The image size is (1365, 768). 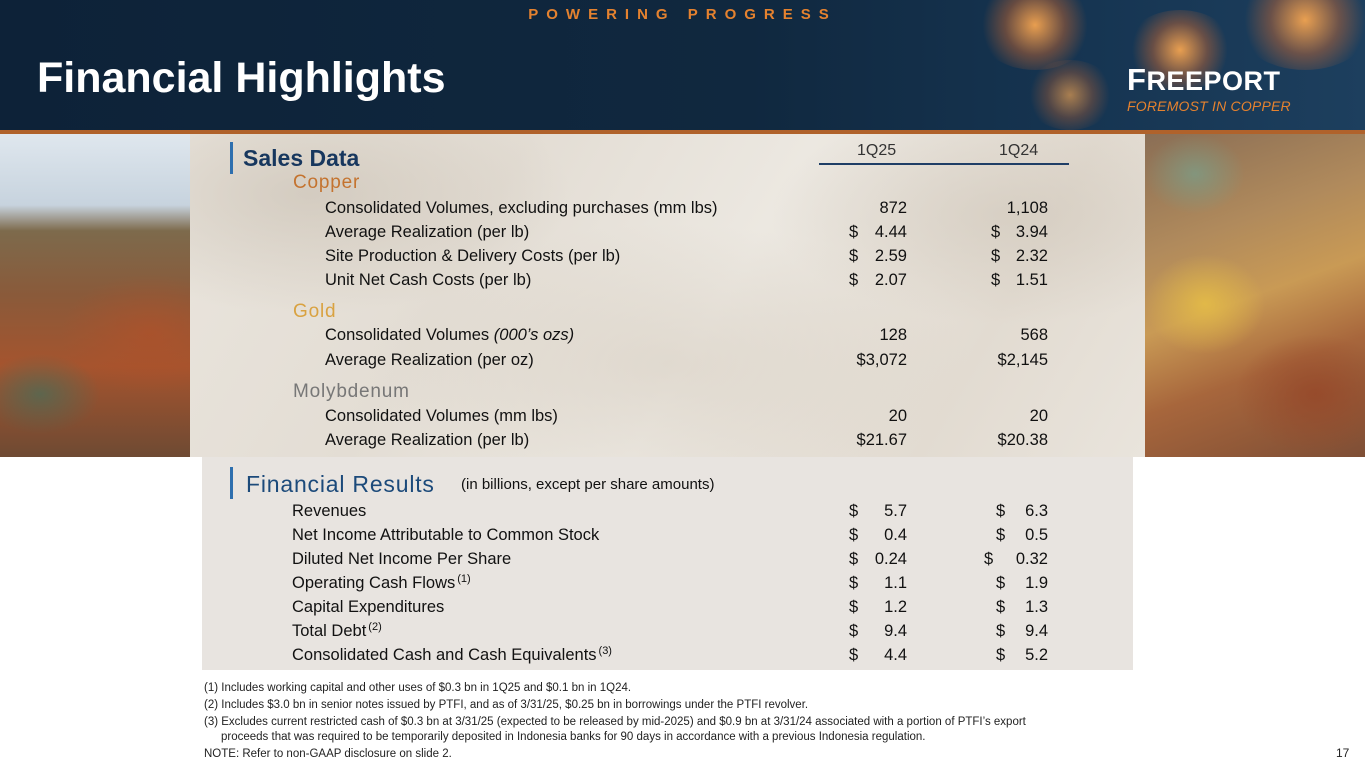 I want to click on value-1q24: 9.4, so click(x=1036, y=631).